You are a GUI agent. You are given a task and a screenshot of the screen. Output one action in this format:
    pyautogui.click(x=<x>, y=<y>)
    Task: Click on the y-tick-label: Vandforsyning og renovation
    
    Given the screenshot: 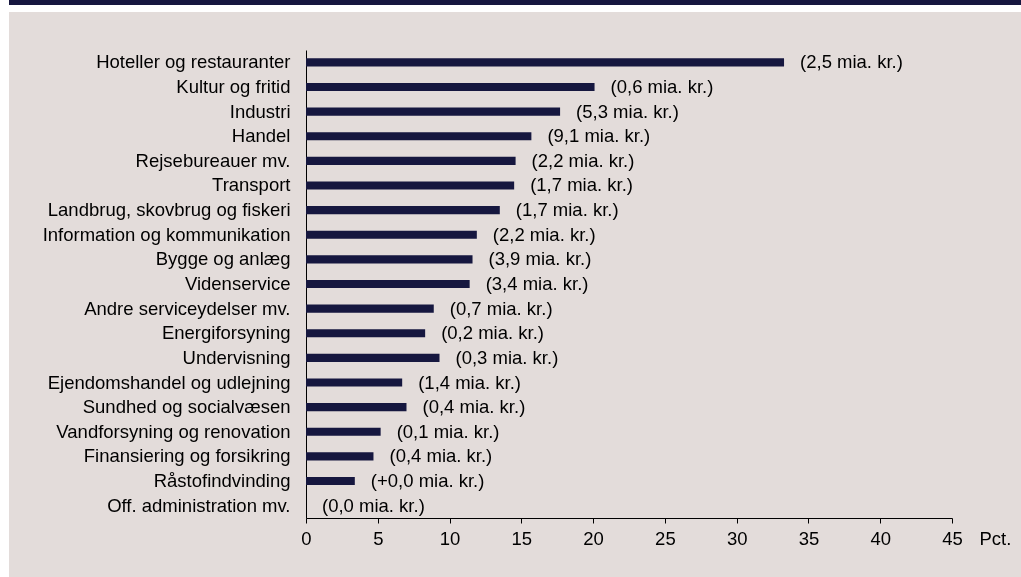 What is the action you would take?
    pyautogui.click(x=173, y=431)
    